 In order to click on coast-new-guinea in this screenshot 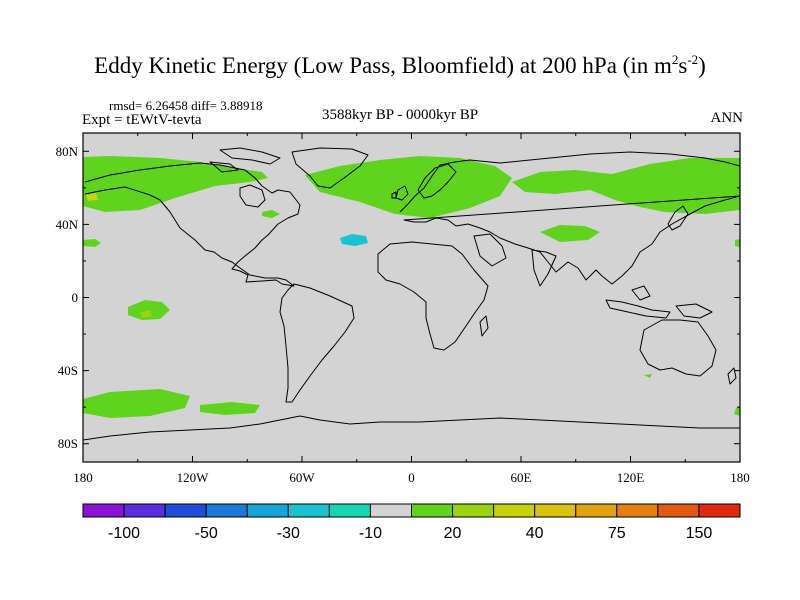, I will do `click(694, 311)`.